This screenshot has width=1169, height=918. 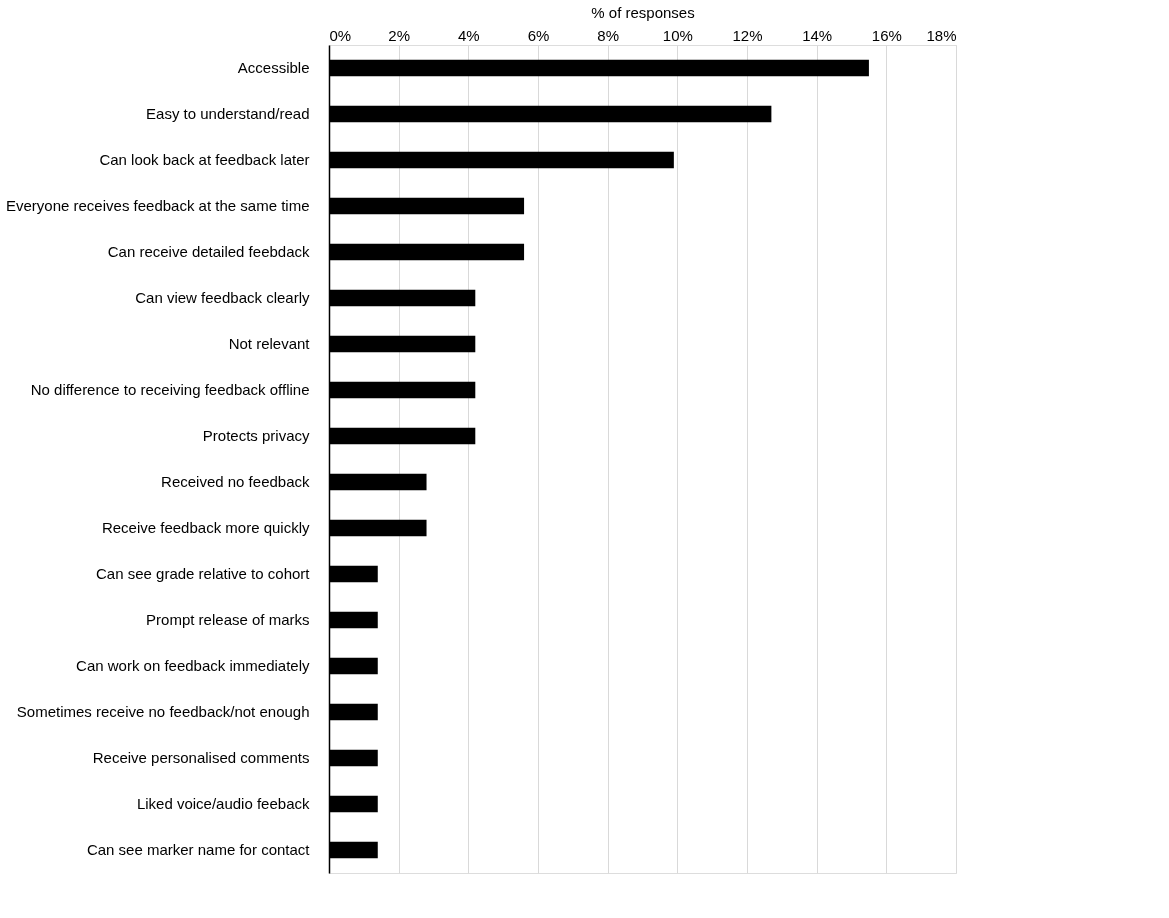 I want to click on y-tick-label: Sometimes receive no feedback/not enough, so click(x=163, y=711).